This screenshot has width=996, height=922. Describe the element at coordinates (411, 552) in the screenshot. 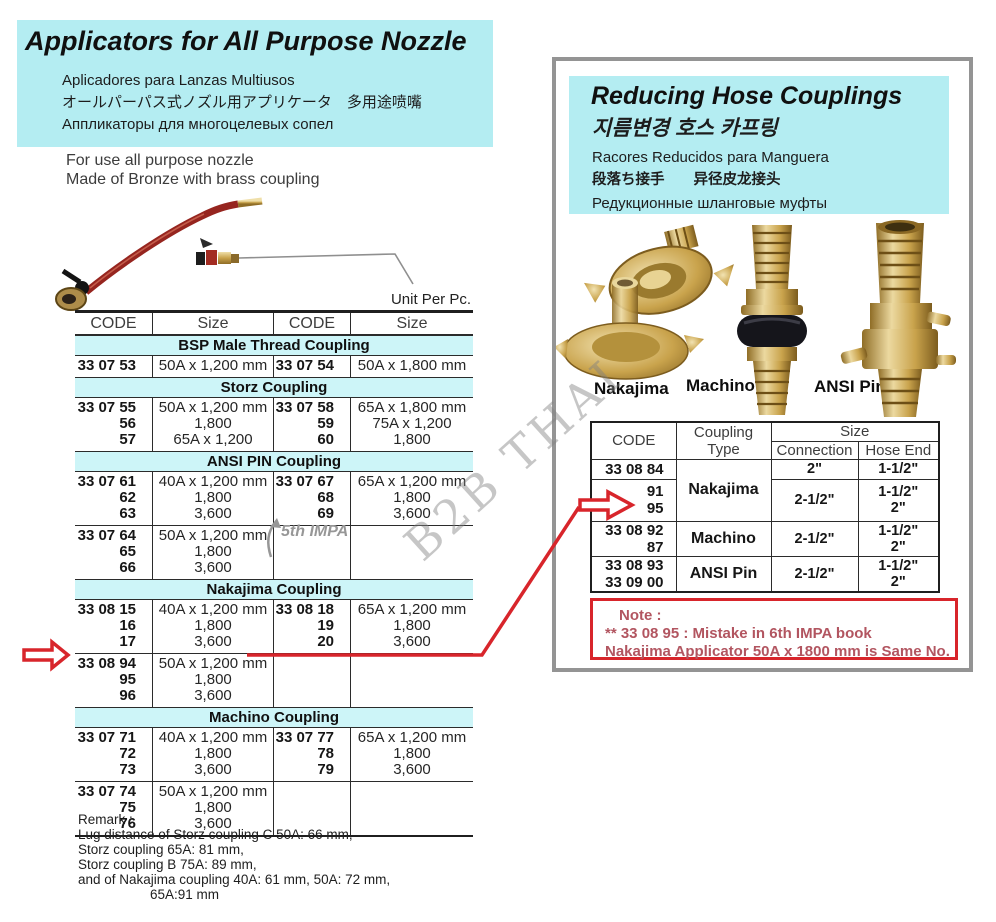

I see `size-cell` at that location.